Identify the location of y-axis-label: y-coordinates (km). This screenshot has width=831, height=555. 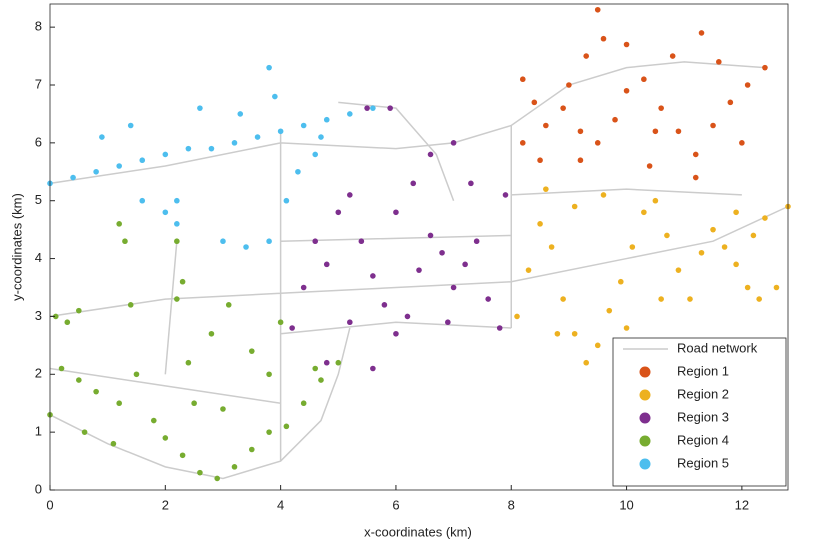
(16, 247).